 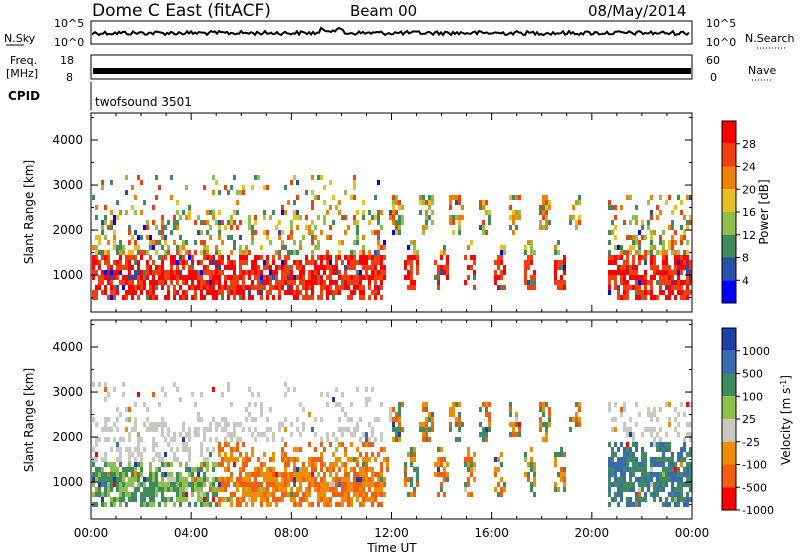 I want to click on colorbar-tick-label: 1000, so click(x=756, y=351).